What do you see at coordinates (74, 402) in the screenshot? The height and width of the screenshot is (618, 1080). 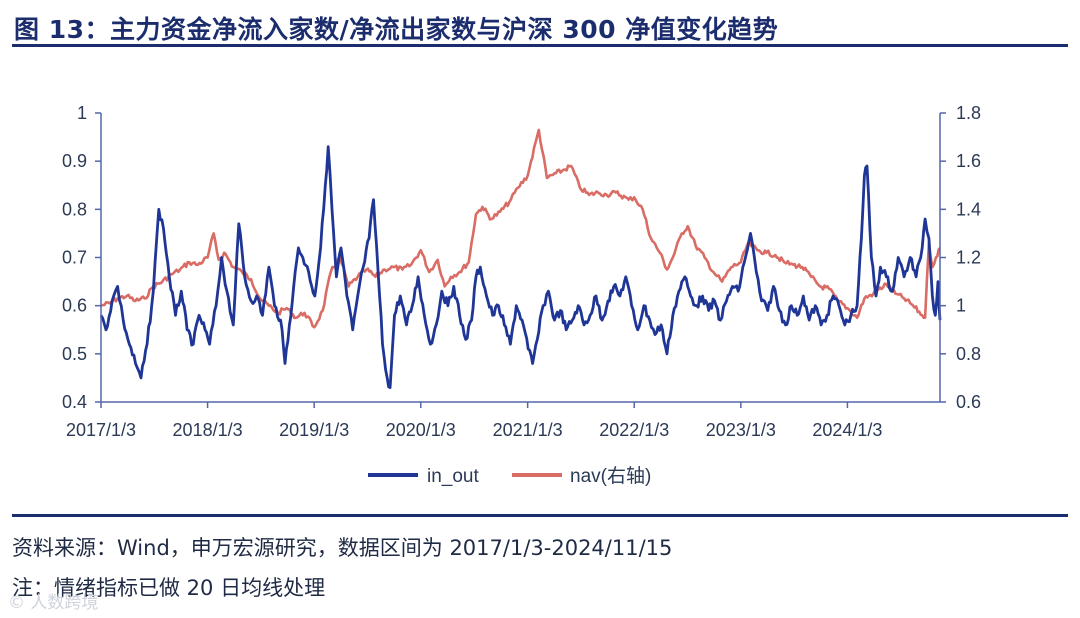 I see `left-tick-label: 0.4` at bounding box center [74, 402].